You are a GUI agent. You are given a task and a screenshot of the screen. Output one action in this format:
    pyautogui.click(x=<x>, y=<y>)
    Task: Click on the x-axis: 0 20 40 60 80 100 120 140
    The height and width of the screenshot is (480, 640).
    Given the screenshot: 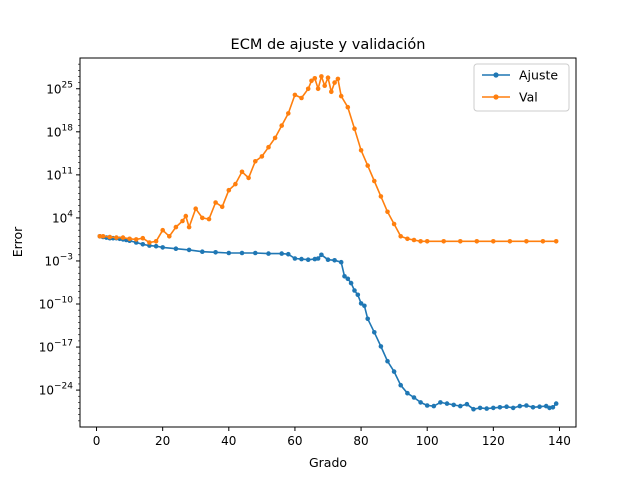 What is the action you would take?
    pyautogui.click(x=332, y=437)
    